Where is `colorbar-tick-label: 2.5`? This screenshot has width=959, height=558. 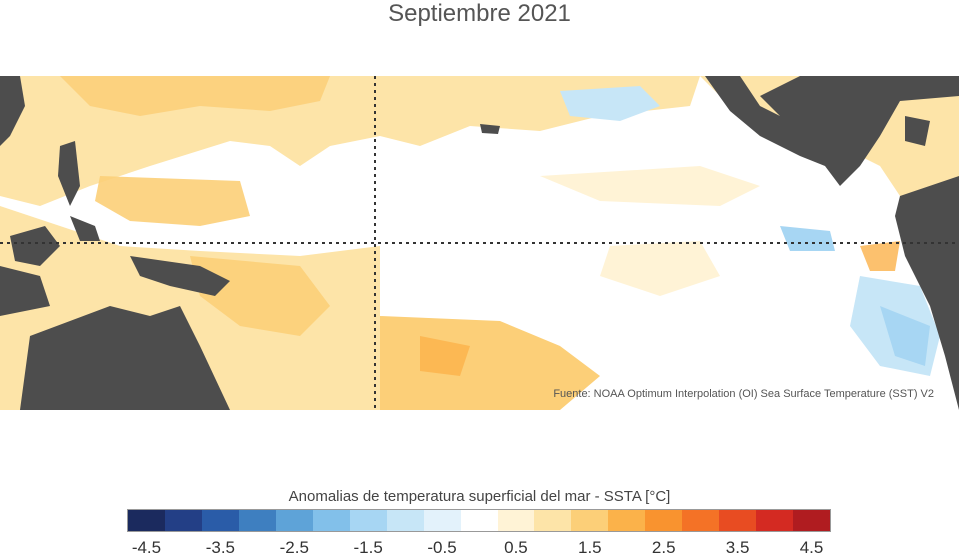
colorbar-tick-label: 2.5 is located at coordinates (663, 547).